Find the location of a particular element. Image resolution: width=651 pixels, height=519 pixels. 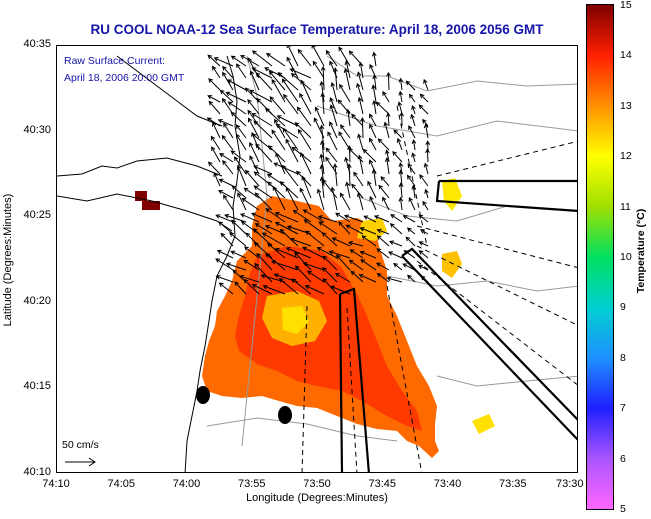

colorbar-tick-label: 9 is located at coordinates (623, 307).